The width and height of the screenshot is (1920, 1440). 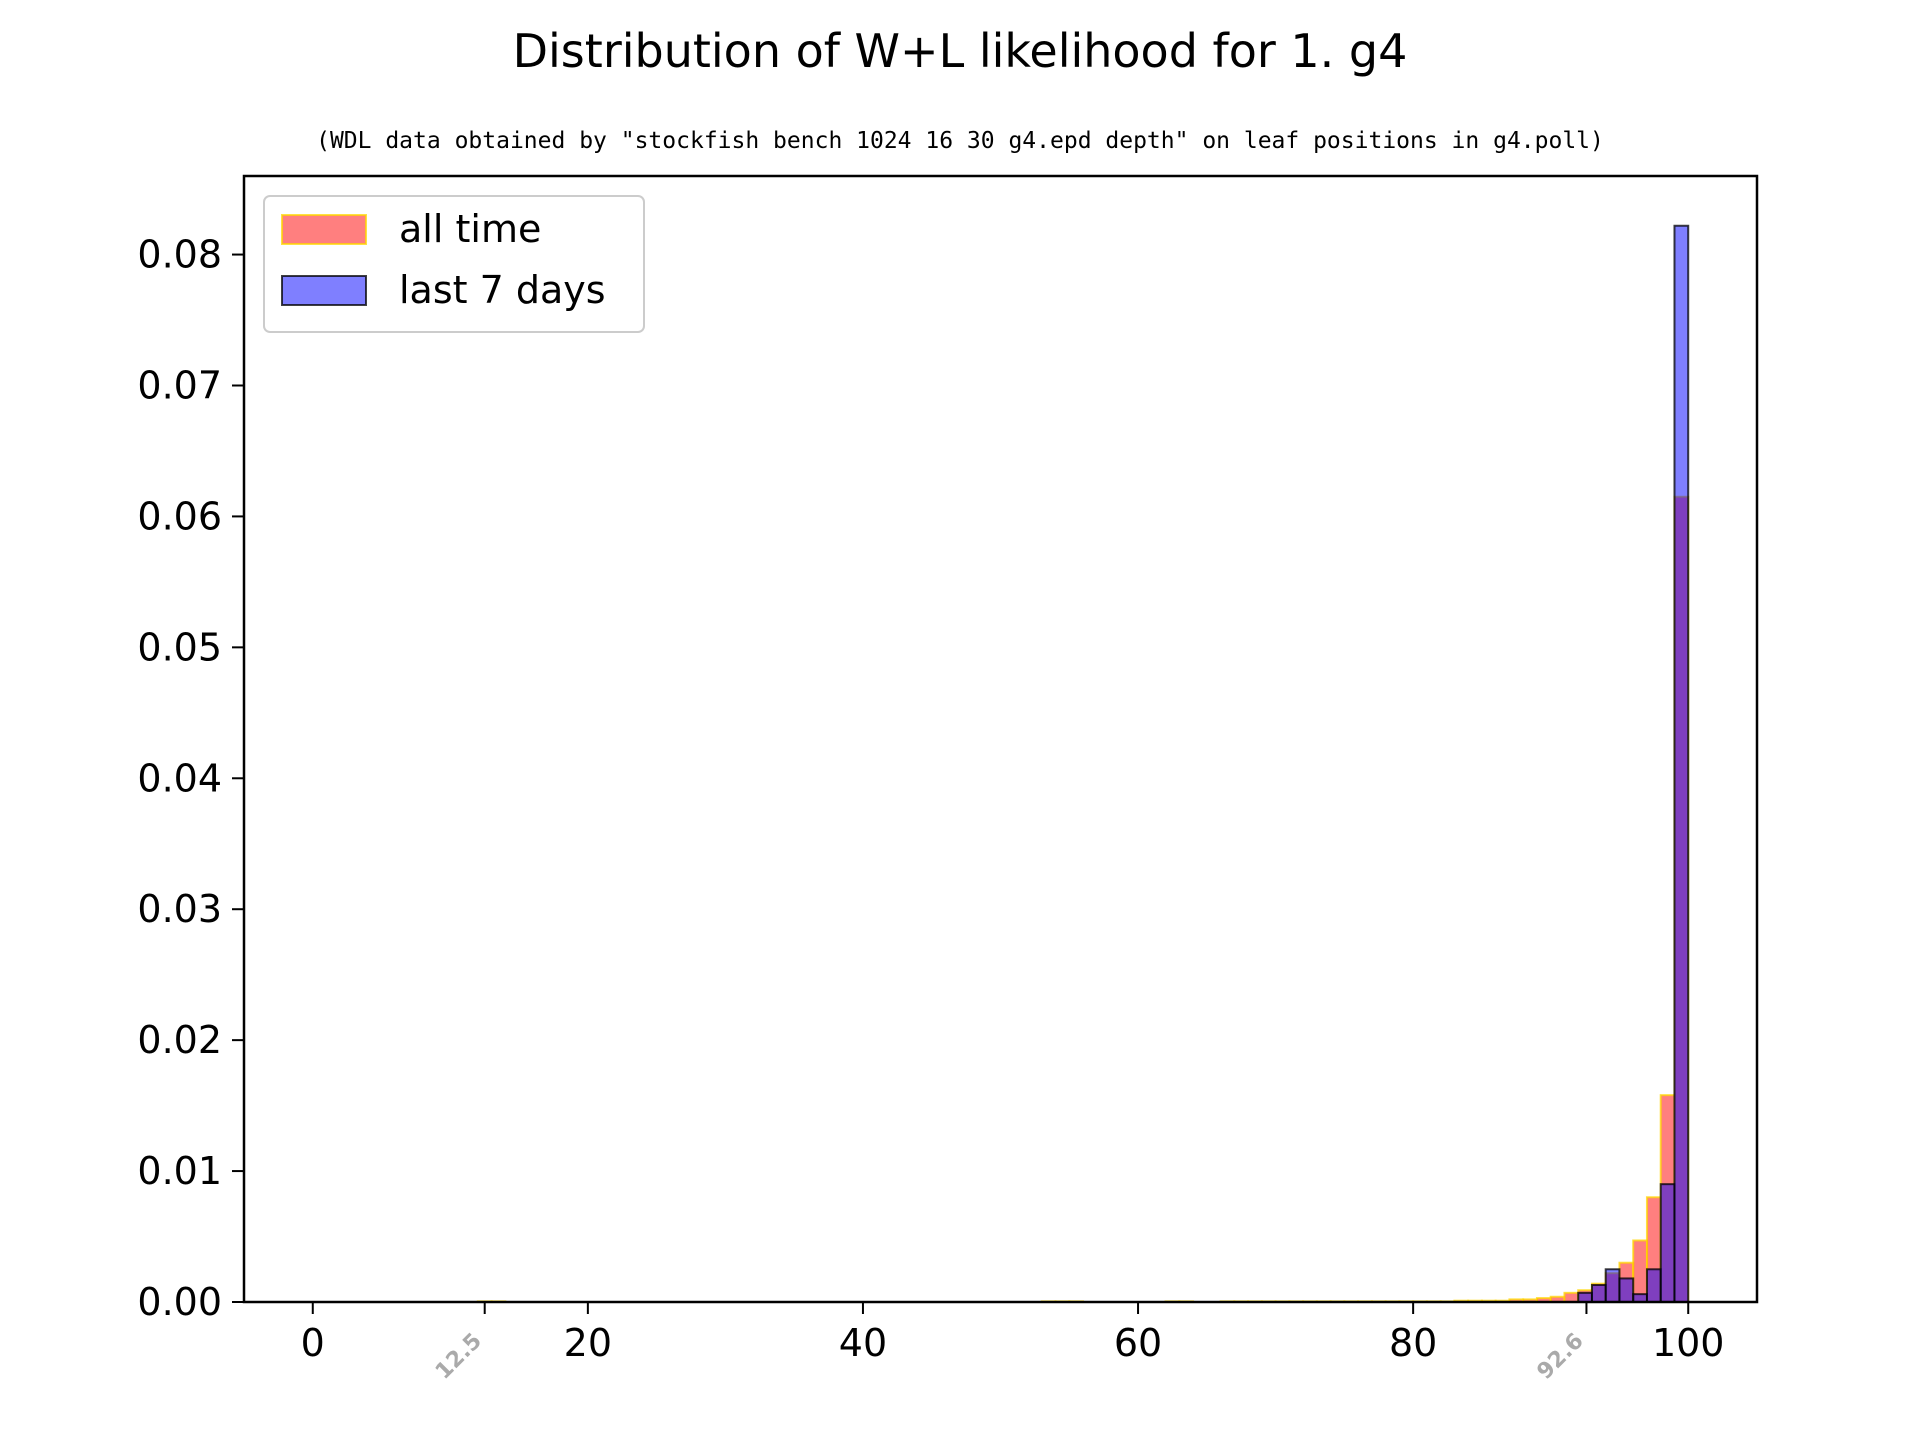 What do you see at coordinates (1138, 1343) in the screenshot?
I see `x-tick-label: 60` at bounding box center [1138, 1343].